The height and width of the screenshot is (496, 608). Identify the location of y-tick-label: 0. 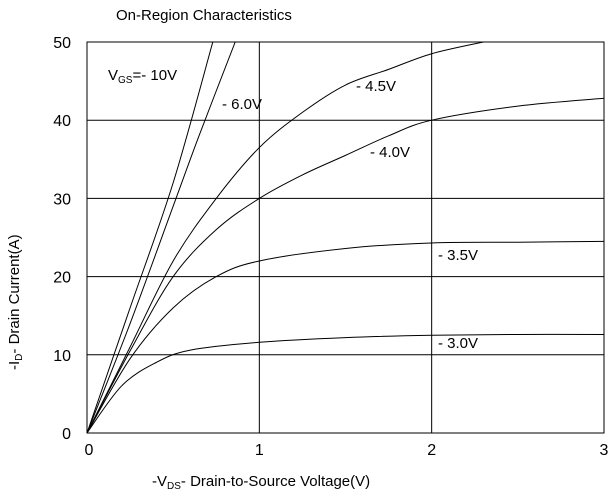
(66, 434).